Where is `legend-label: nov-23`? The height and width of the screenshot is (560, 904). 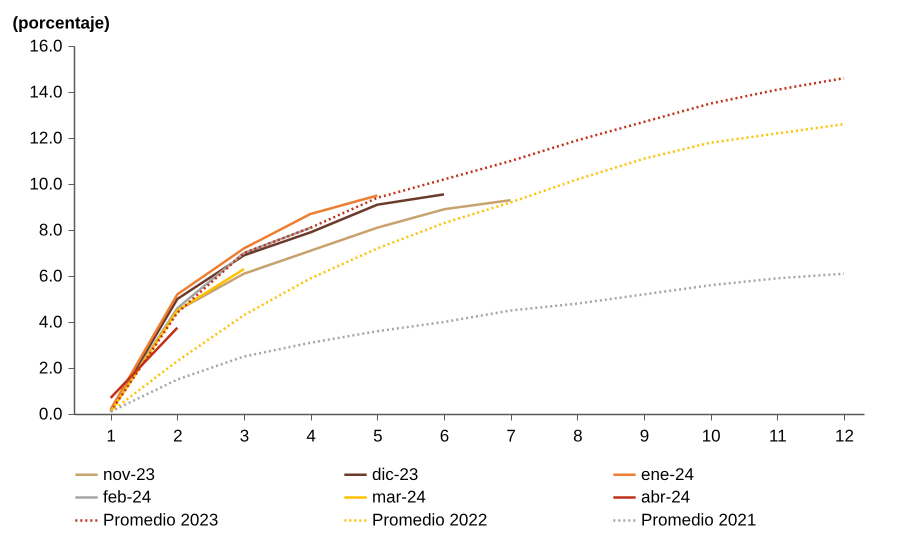 legend-label: nov-23 is located at coordinates (129, 474).